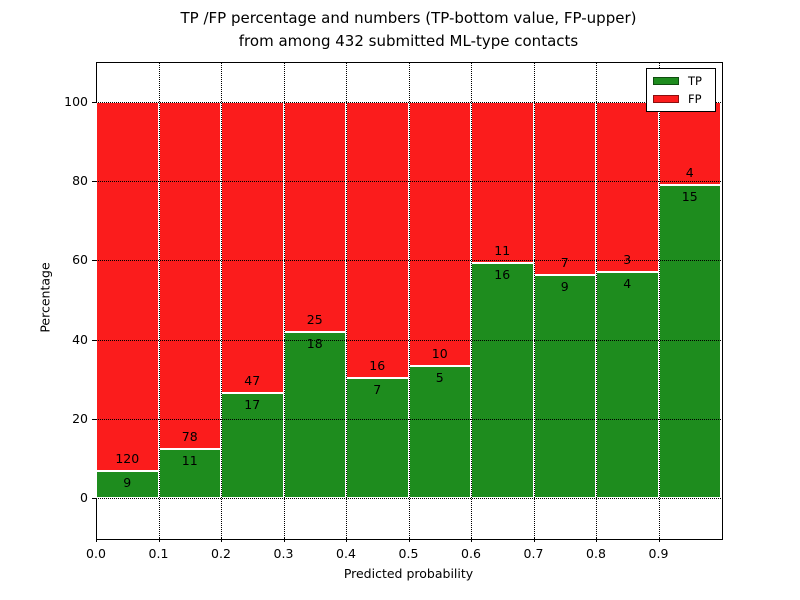 The height and width of the screenshot is (600, 800). I want to click on y-tick-label-0: 0, so click(84, 498).